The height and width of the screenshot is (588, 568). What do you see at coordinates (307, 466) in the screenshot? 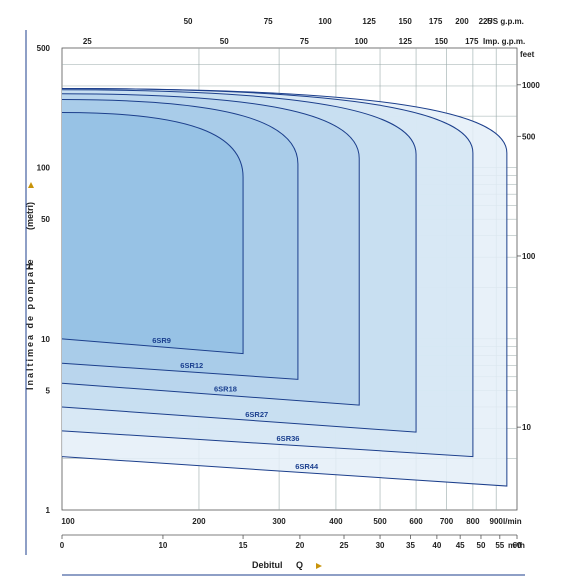
I see `series-label-6sr44: 6SR44` at bounding box center [307, 466].